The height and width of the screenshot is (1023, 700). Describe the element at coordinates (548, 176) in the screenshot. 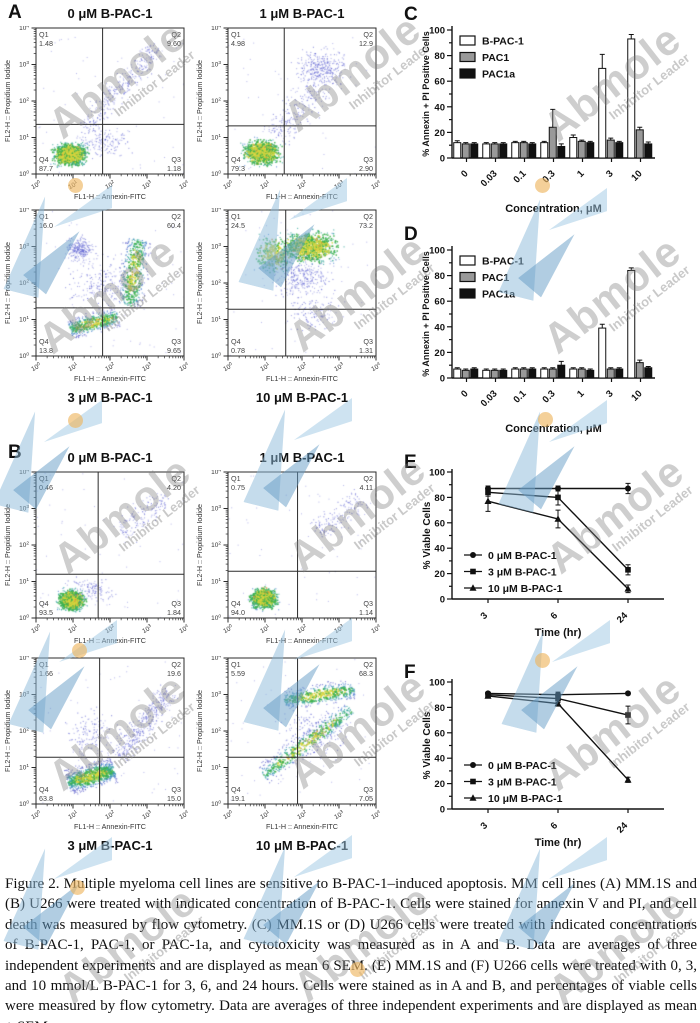

I see `svg-text: 0.3` at that location.